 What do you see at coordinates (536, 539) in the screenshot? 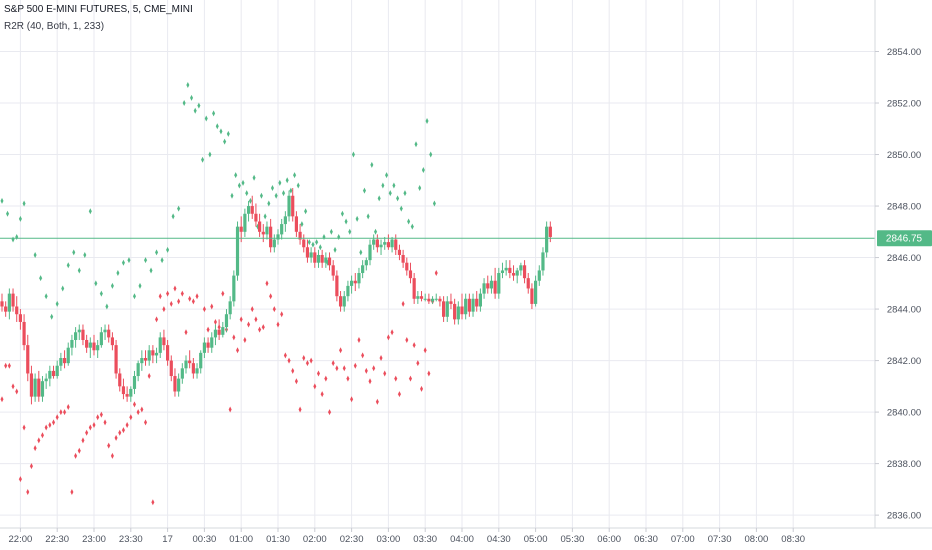
I see `time-tick-label: 05:00` at bounding box center [536, 539].